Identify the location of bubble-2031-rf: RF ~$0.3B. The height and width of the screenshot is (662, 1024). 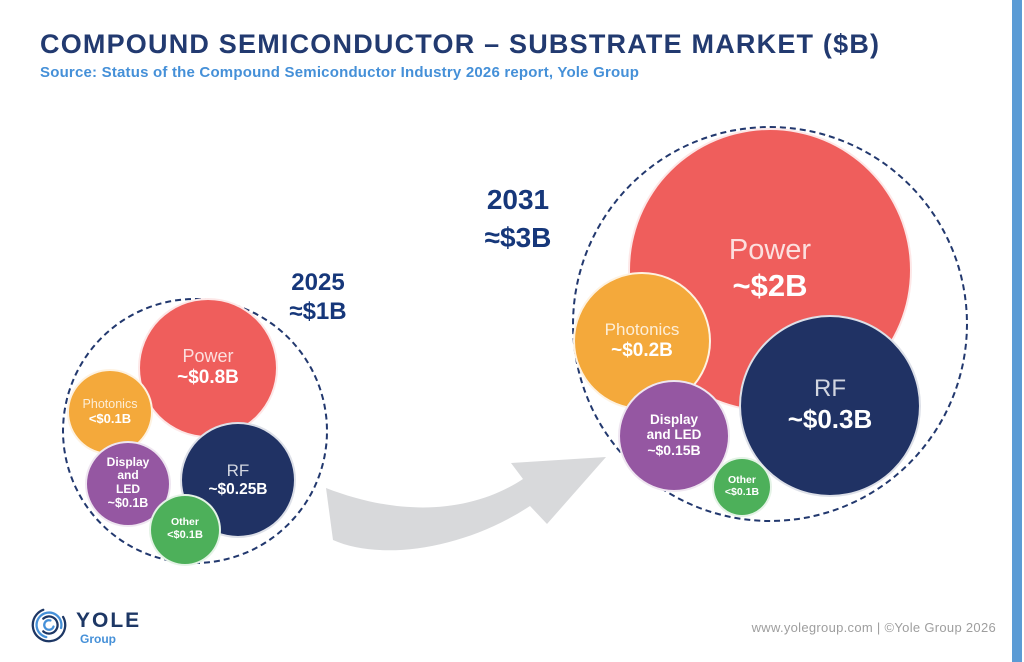
(830, 406).